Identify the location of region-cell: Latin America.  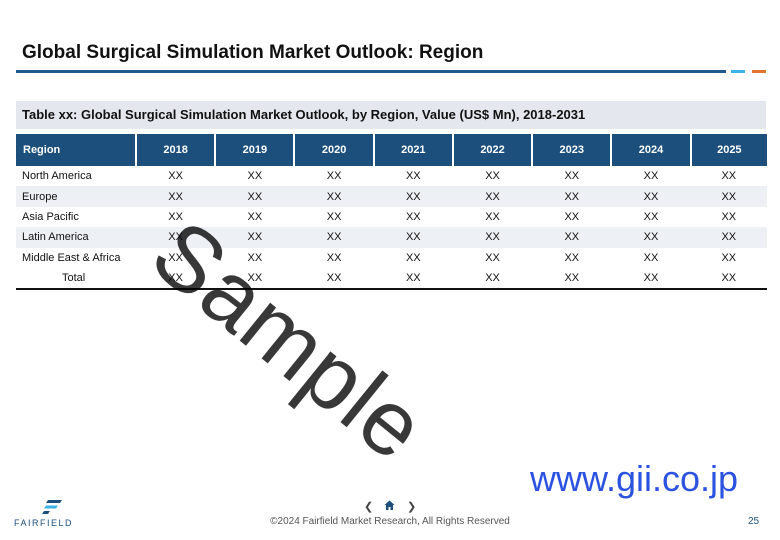
(76, 237).